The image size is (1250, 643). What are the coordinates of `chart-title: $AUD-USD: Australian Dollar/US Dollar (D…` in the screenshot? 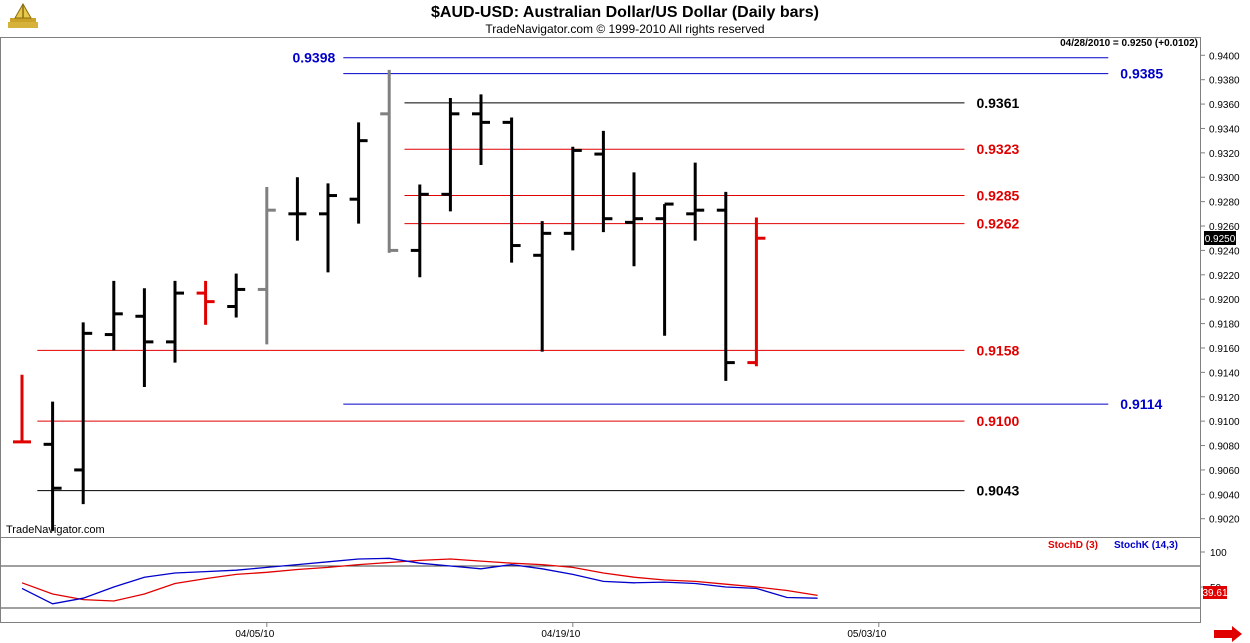 It's located at (625, 12).